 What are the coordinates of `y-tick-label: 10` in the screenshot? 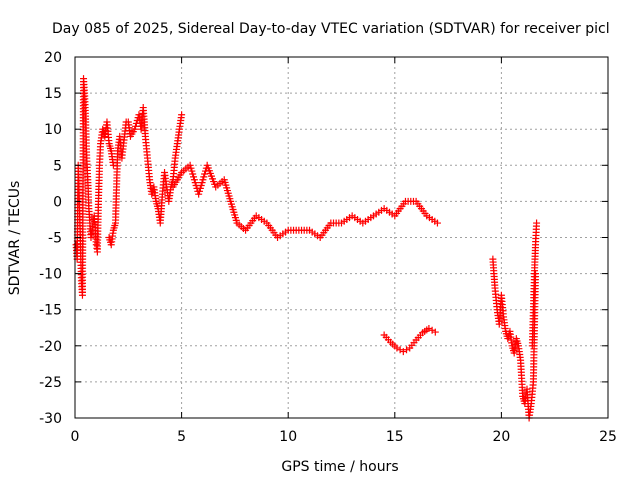 It's located at (53, 130).